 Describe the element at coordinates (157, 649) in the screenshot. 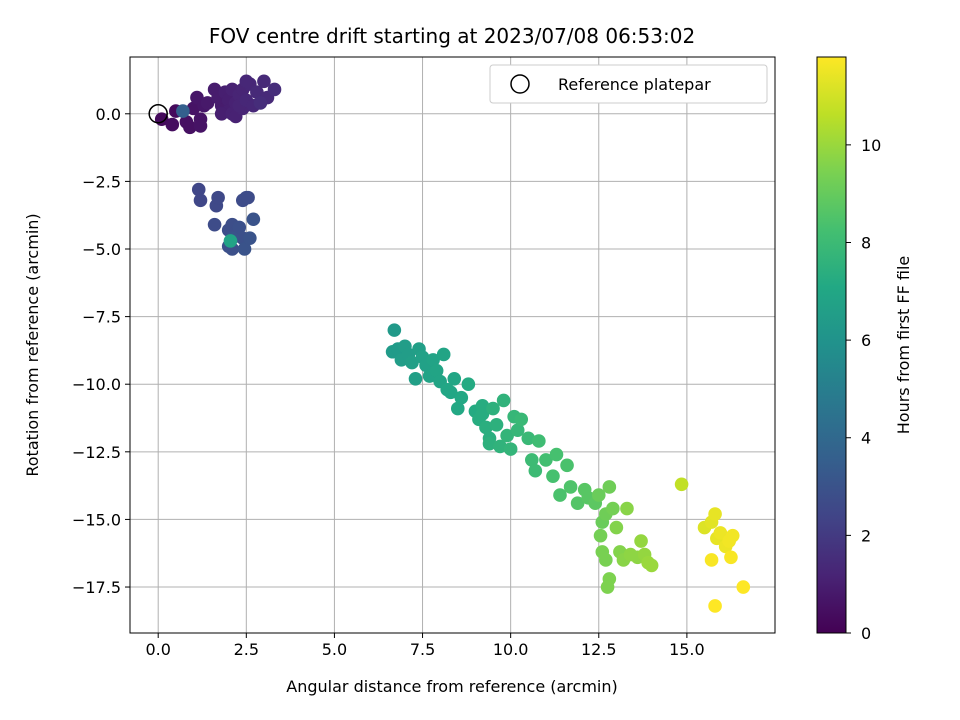

I see `x-tick-label: 0.0` at that location.